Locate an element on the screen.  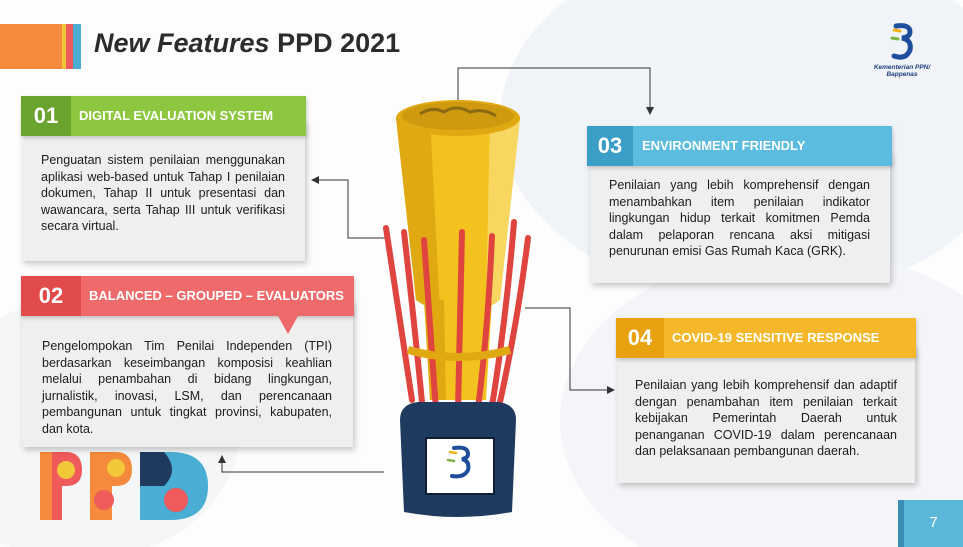
title-italic: New Features is located at coordinates (182, 43).